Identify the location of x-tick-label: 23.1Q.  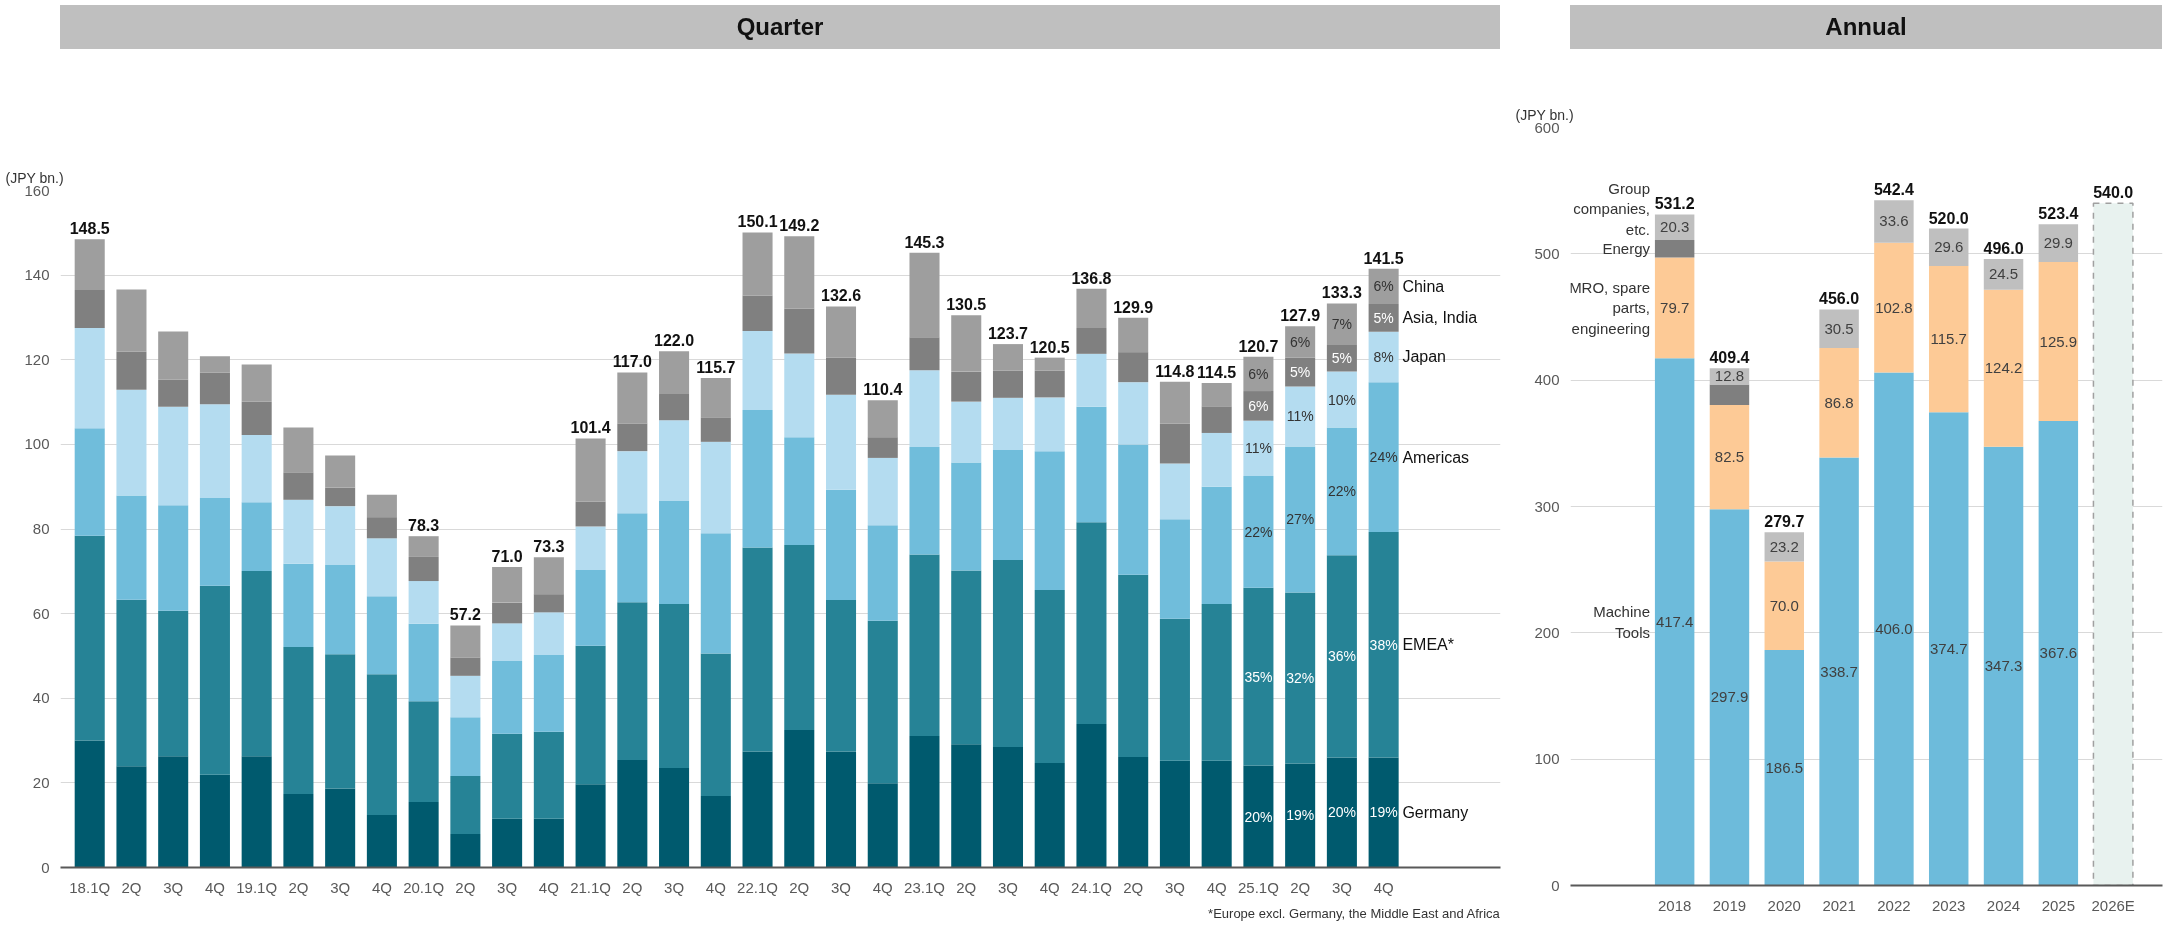
(924, 887).